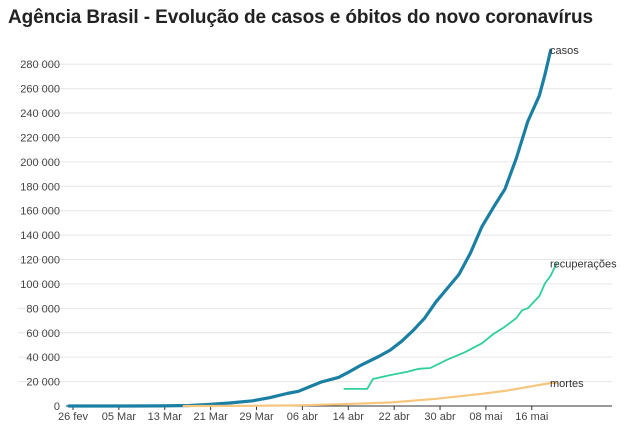 The image size is (632, 440). What do you see at coordinates (583, 217) in the screenshot?
I see `series-labels: casos recuperações mortes` at bounding box center [583, 217].